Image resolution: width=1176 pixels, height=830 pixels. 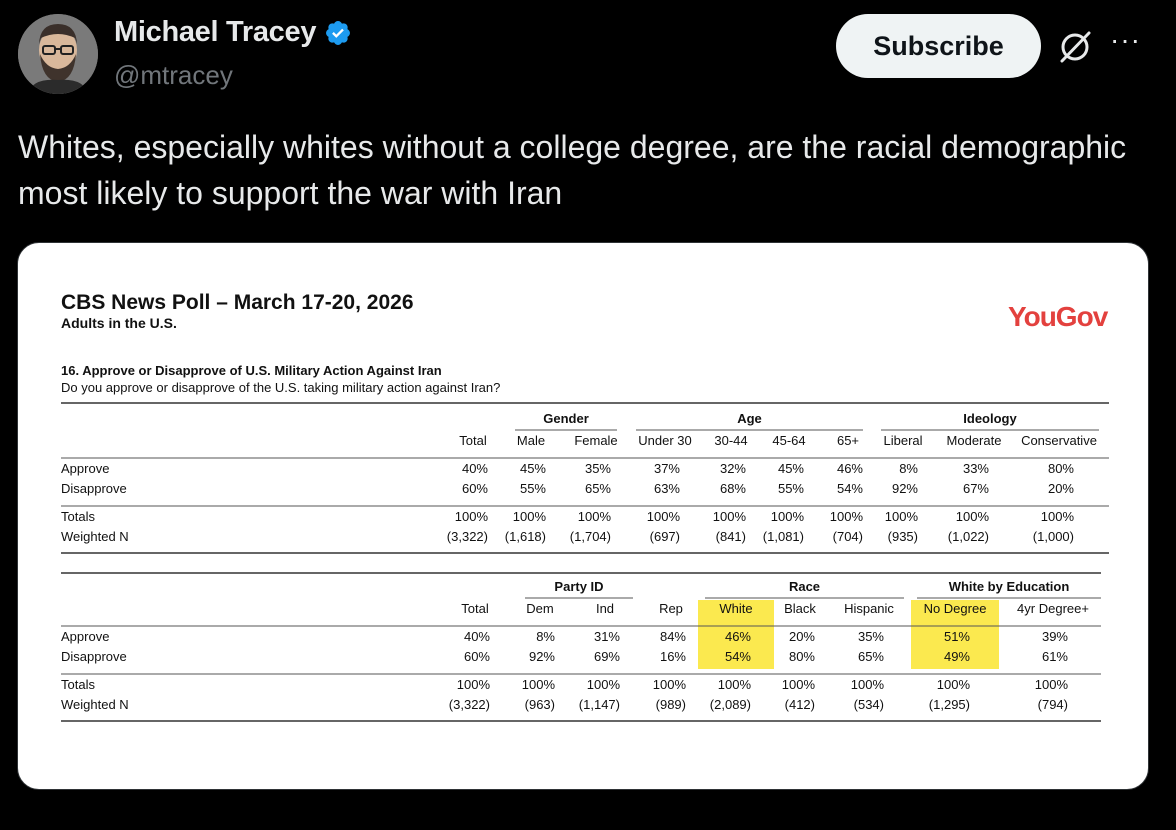 What do you see at coordinates (78, 684) in the screenshot?
I see `row-label: Totals` at bounding box center [78, 684].